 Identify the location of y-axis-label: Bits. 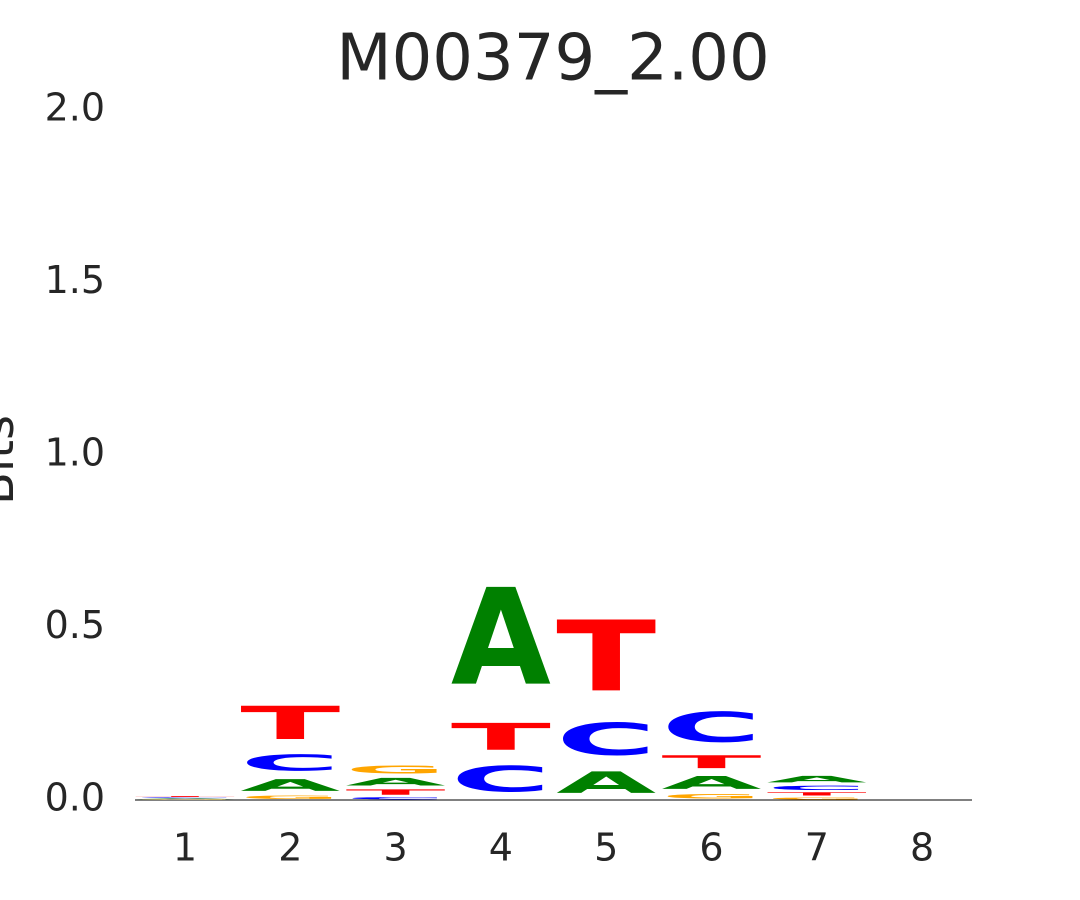
(12, 460).